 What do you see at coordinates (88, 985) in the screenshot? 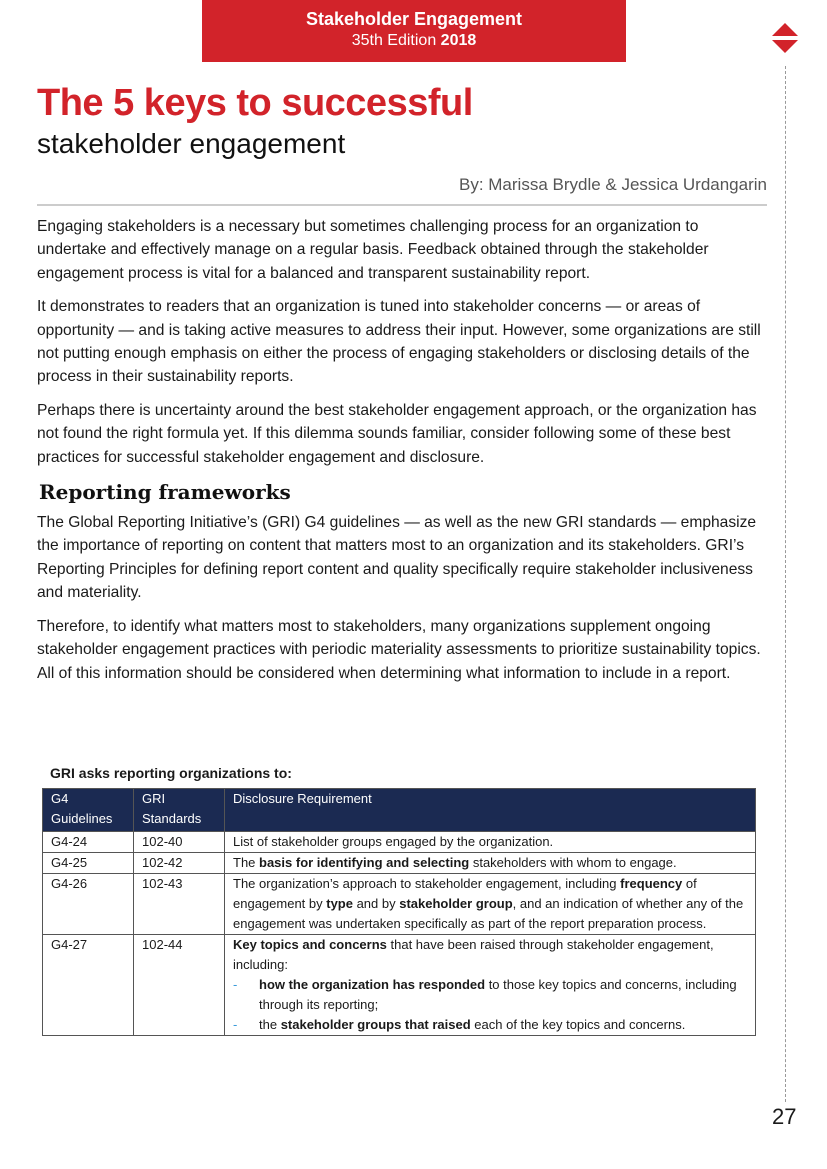
I see `g4-cell: G4-27` at bounding box center [88, 985].